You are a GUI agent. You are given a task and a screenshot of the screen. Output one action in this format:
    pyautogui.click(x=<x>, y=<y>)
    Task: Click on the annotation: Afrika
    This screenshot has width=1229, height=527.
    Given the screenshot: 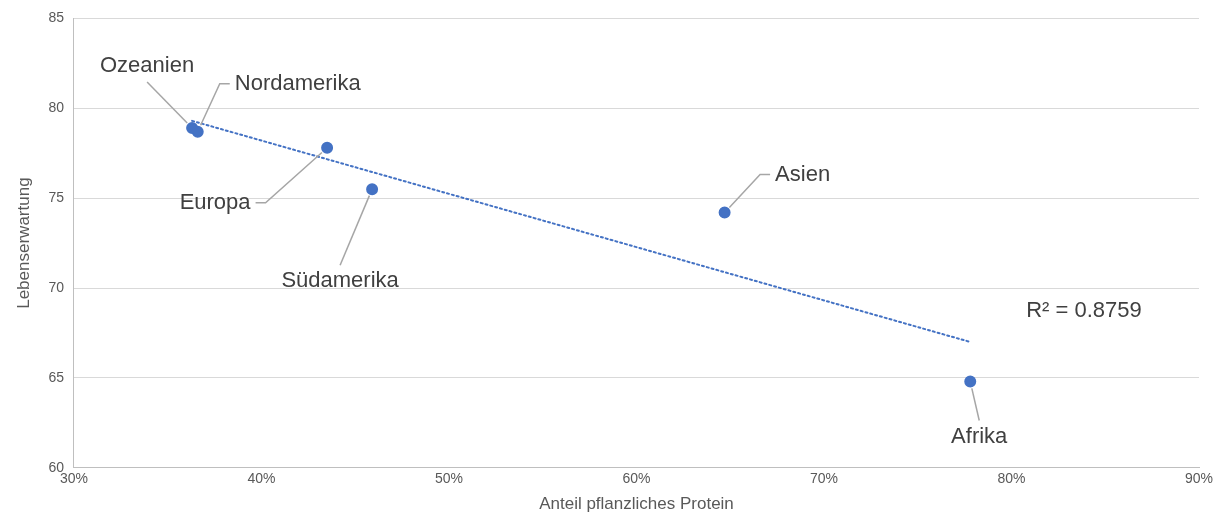 What is the action you would take?
    pyautogui.click(x=980, y=435)
    